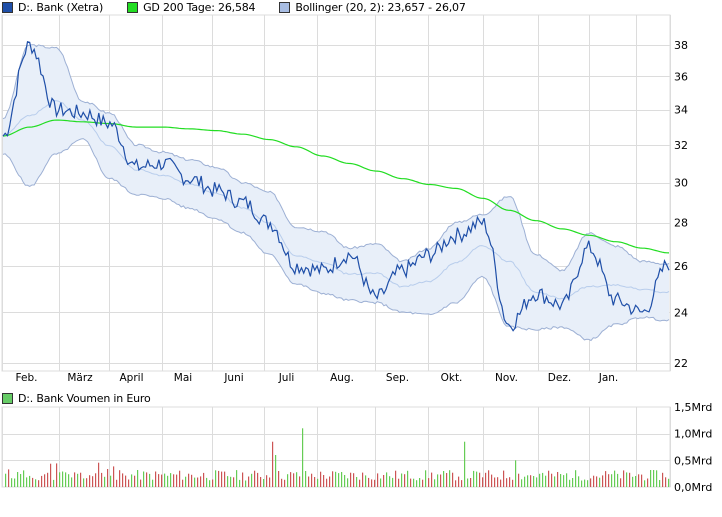 The width and height of the screenshot is (722, 517). I want to click on svg-text: 24, so click(681, 312).